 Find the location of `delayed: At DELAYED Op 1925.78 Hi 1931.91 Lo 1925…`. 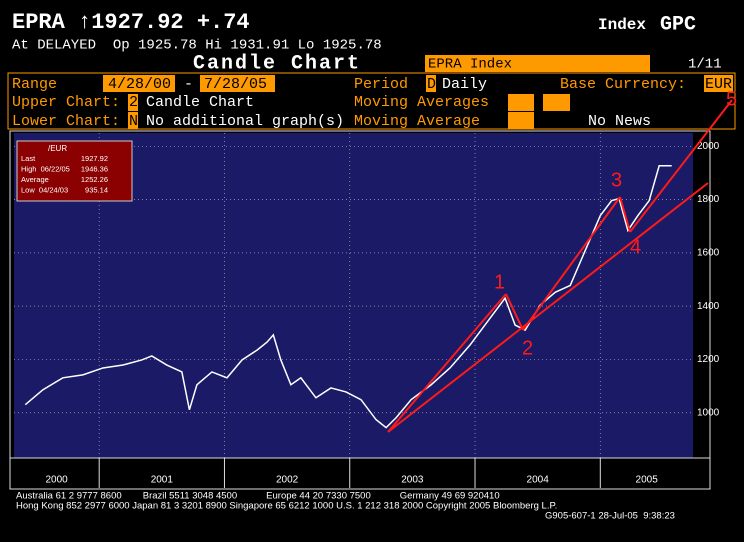

delayed: At DELAYED Op 1925.78 Hi 1931.91 Lo 1925… is located at coordinates (197, 46).